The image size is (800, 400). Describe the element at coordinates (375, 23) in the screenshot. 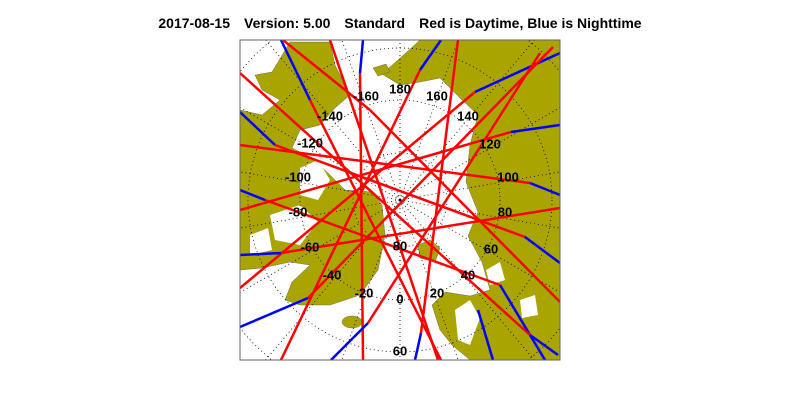

I see `title-mode: Standard` at that location.